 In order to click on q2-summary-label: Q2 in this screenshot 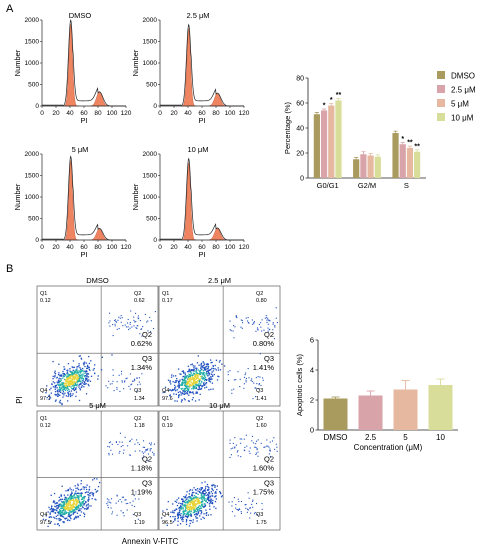, I will do `click(269, 334)`.